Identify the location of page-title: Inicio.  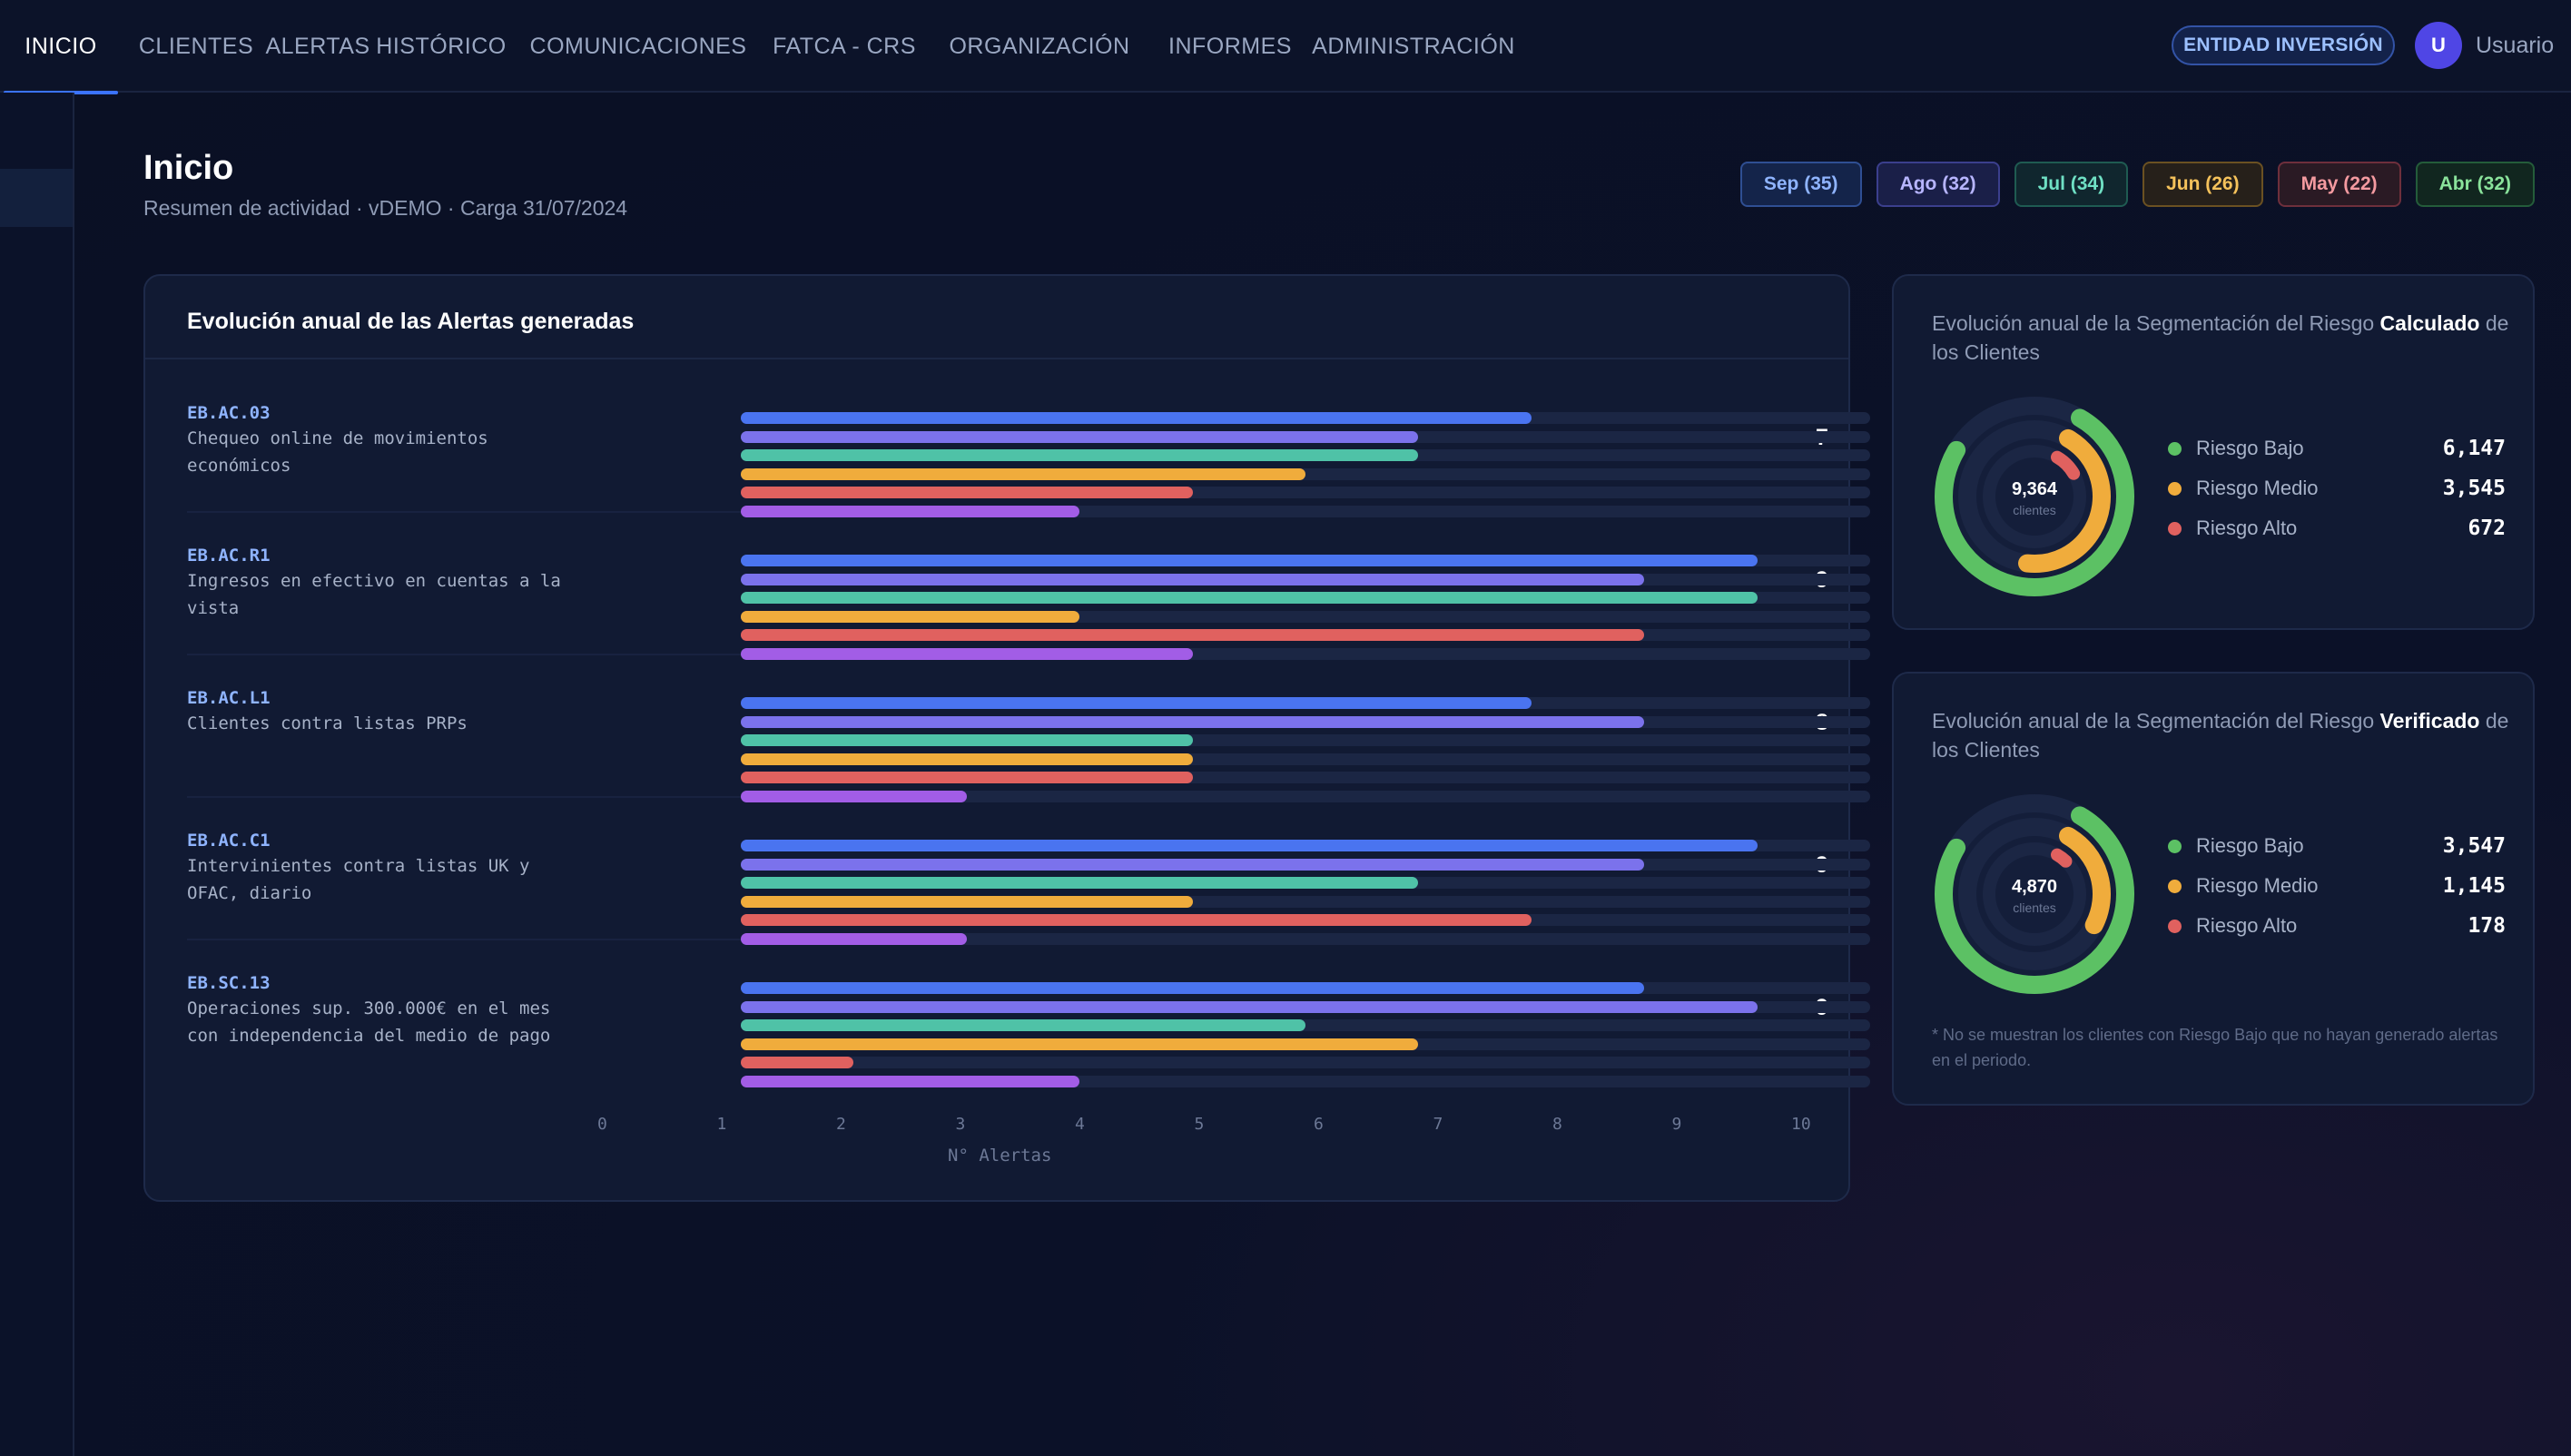
(188, 168).